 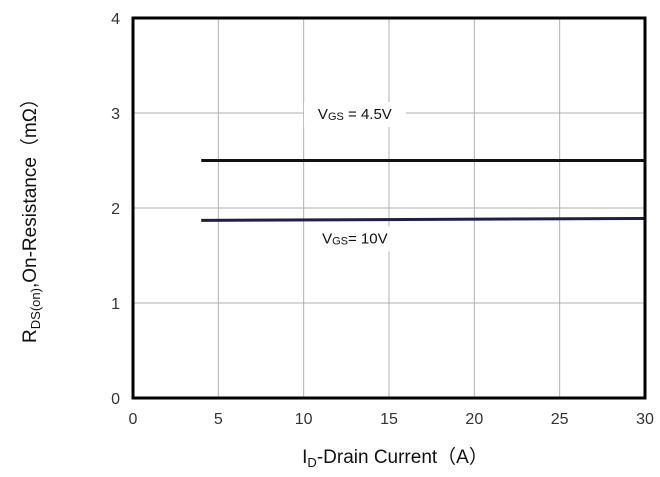 I want to click on x-axis-title-main: I, so click(x=304, y=457).